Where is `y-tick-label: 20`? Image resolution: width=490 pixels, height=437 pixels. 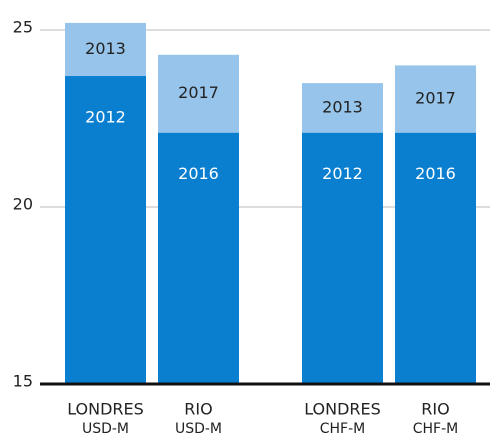 y-tick-label: 20 is located at coordinates (23, 204).